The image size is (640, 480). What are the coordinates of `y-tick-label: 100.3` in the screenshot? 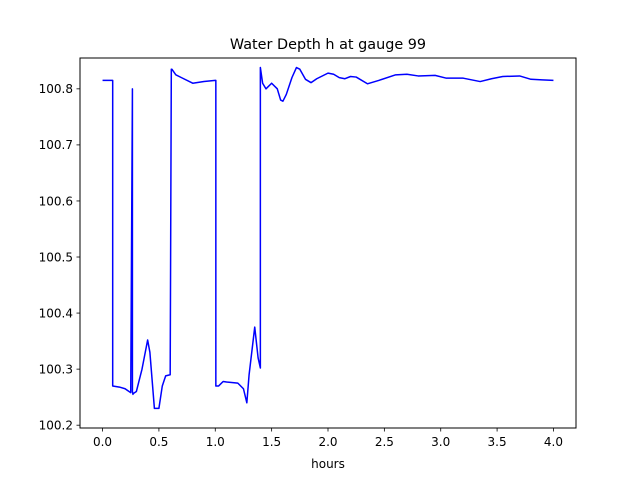 It's located at (56, 369).